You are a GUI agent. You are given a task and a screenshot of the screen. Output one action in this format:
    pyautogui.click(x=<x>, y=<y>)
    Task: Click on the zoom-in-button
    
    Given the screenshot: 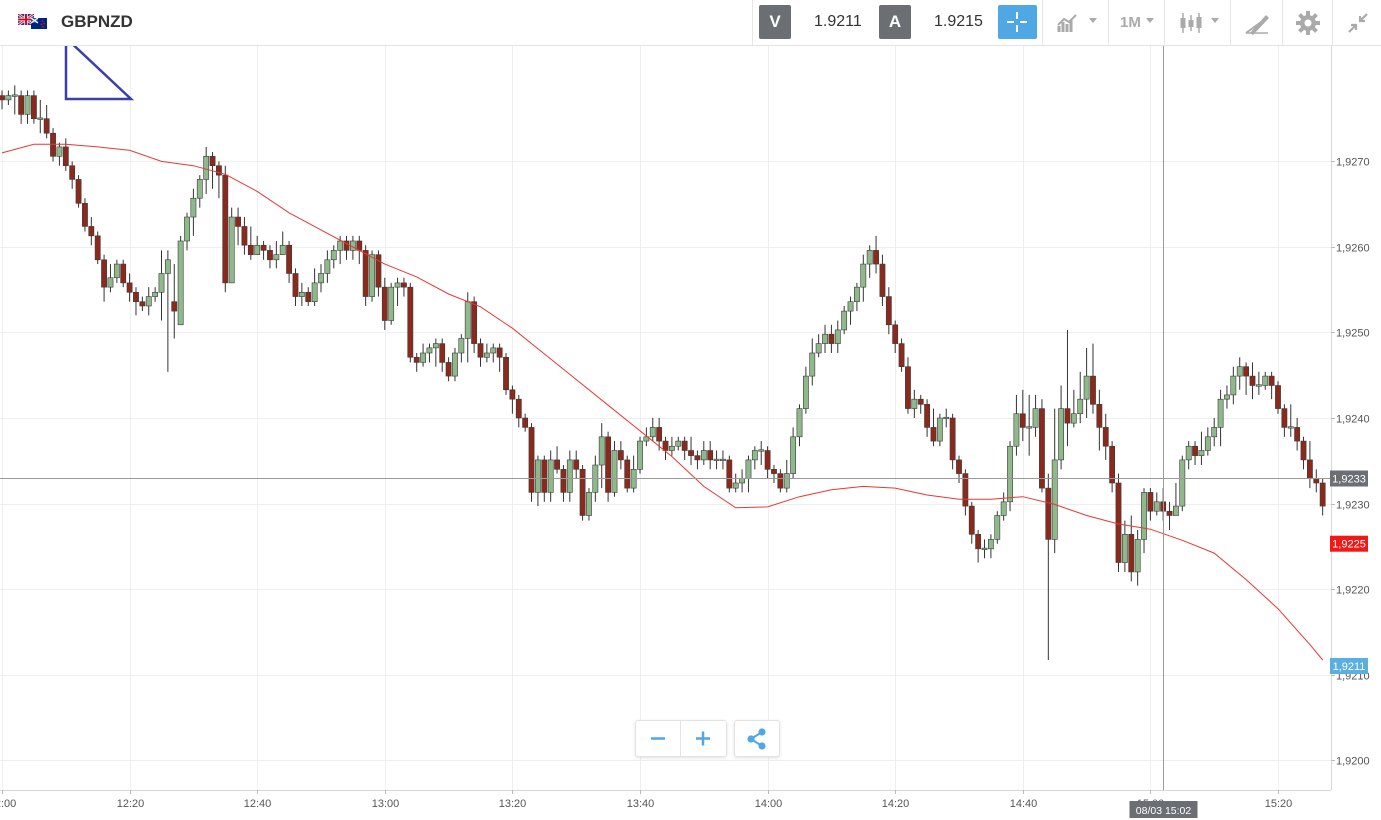 What is the action you would take?
    pyautogui.click(x=703, y=738)
    